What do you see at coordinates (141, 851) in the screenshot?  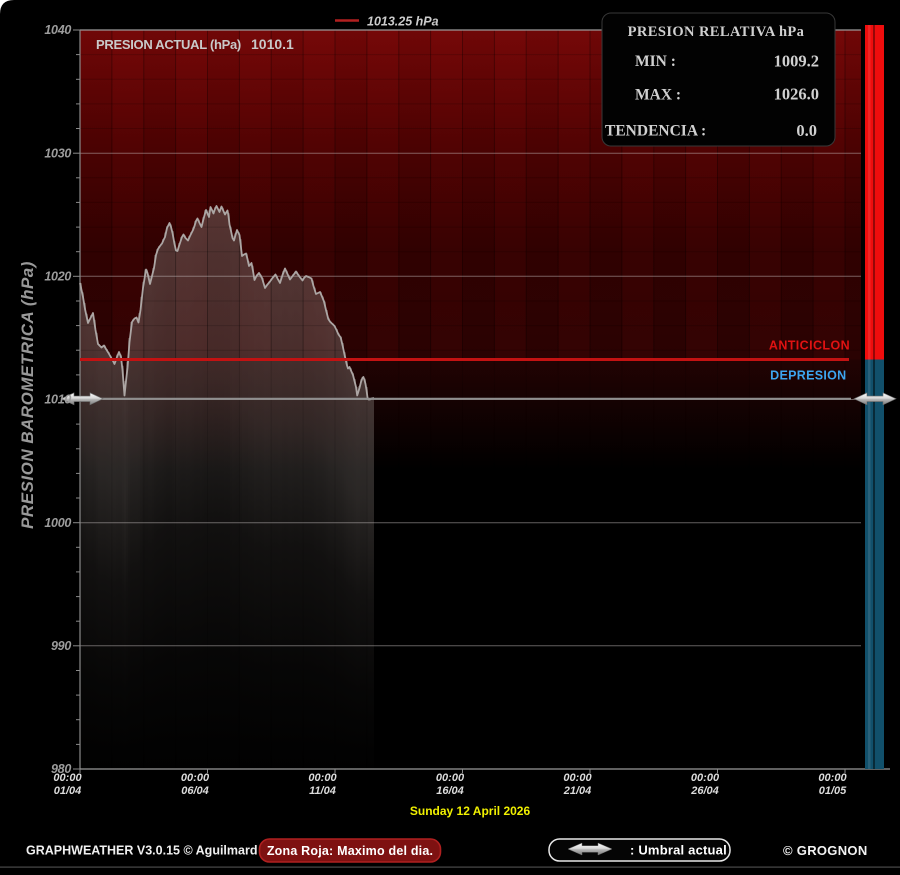 I see `svg-text:GRAPHWEATHER V3.0.15 © Aguilma: GRAPHWEATHER V3.0.15 © Aguilmard` at bounding box center [141, 851].